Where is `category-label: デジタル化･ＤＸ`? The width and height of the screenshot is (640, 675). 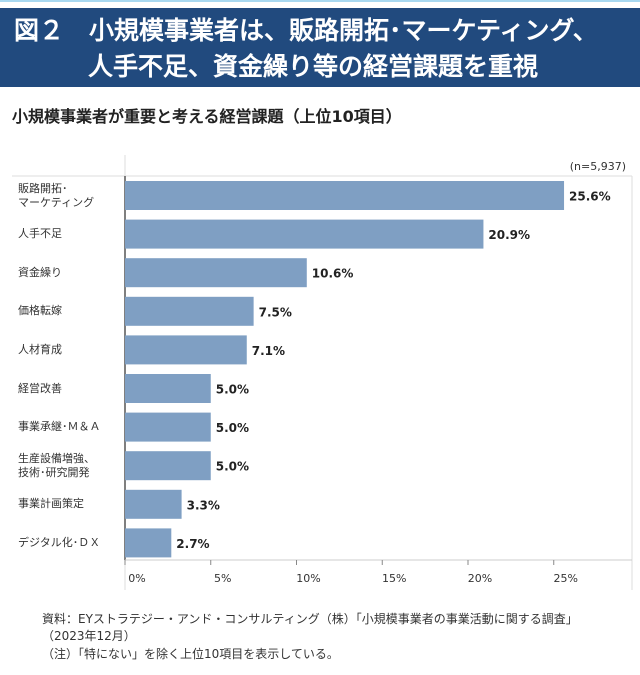 category-label: デジタル化･ＤＸ is located at coordinates (59, 542).